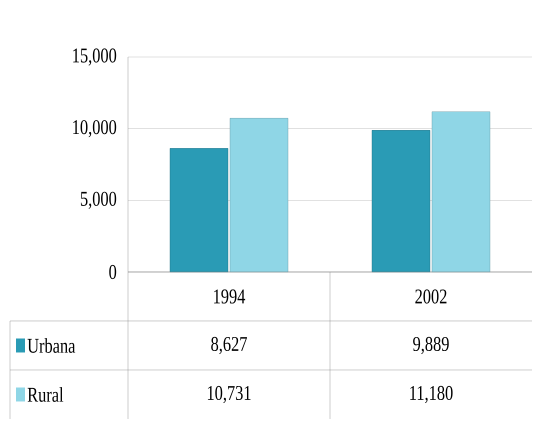 The width and height of the screenshot is (534, 435). I want to click on data-label: 9,889, so click(431, 345).